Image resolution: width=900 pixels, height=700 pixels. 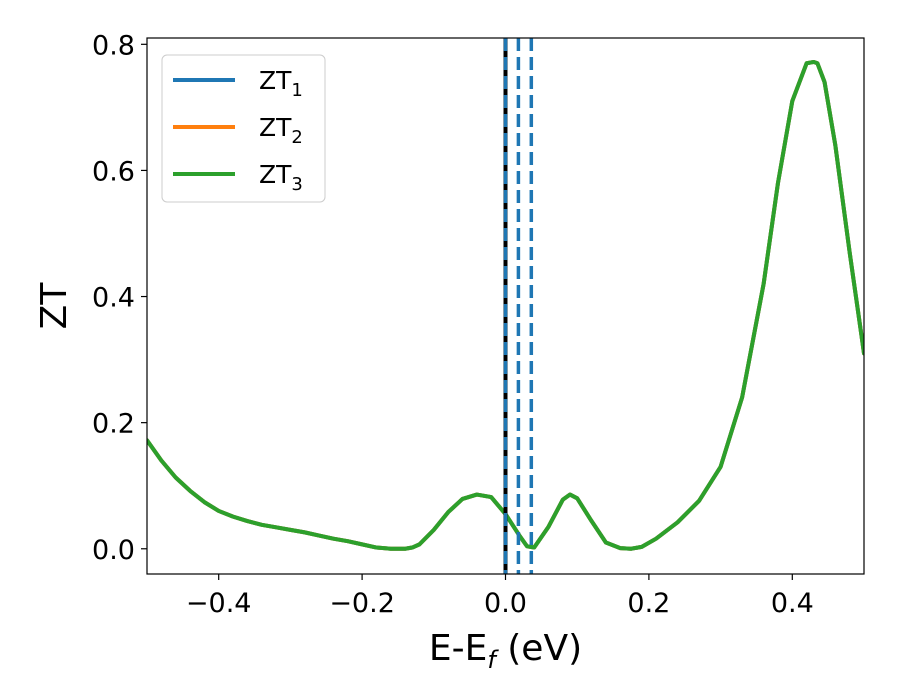 I want to click on x-tick-label: −0.2, so click(x=362, y=603).